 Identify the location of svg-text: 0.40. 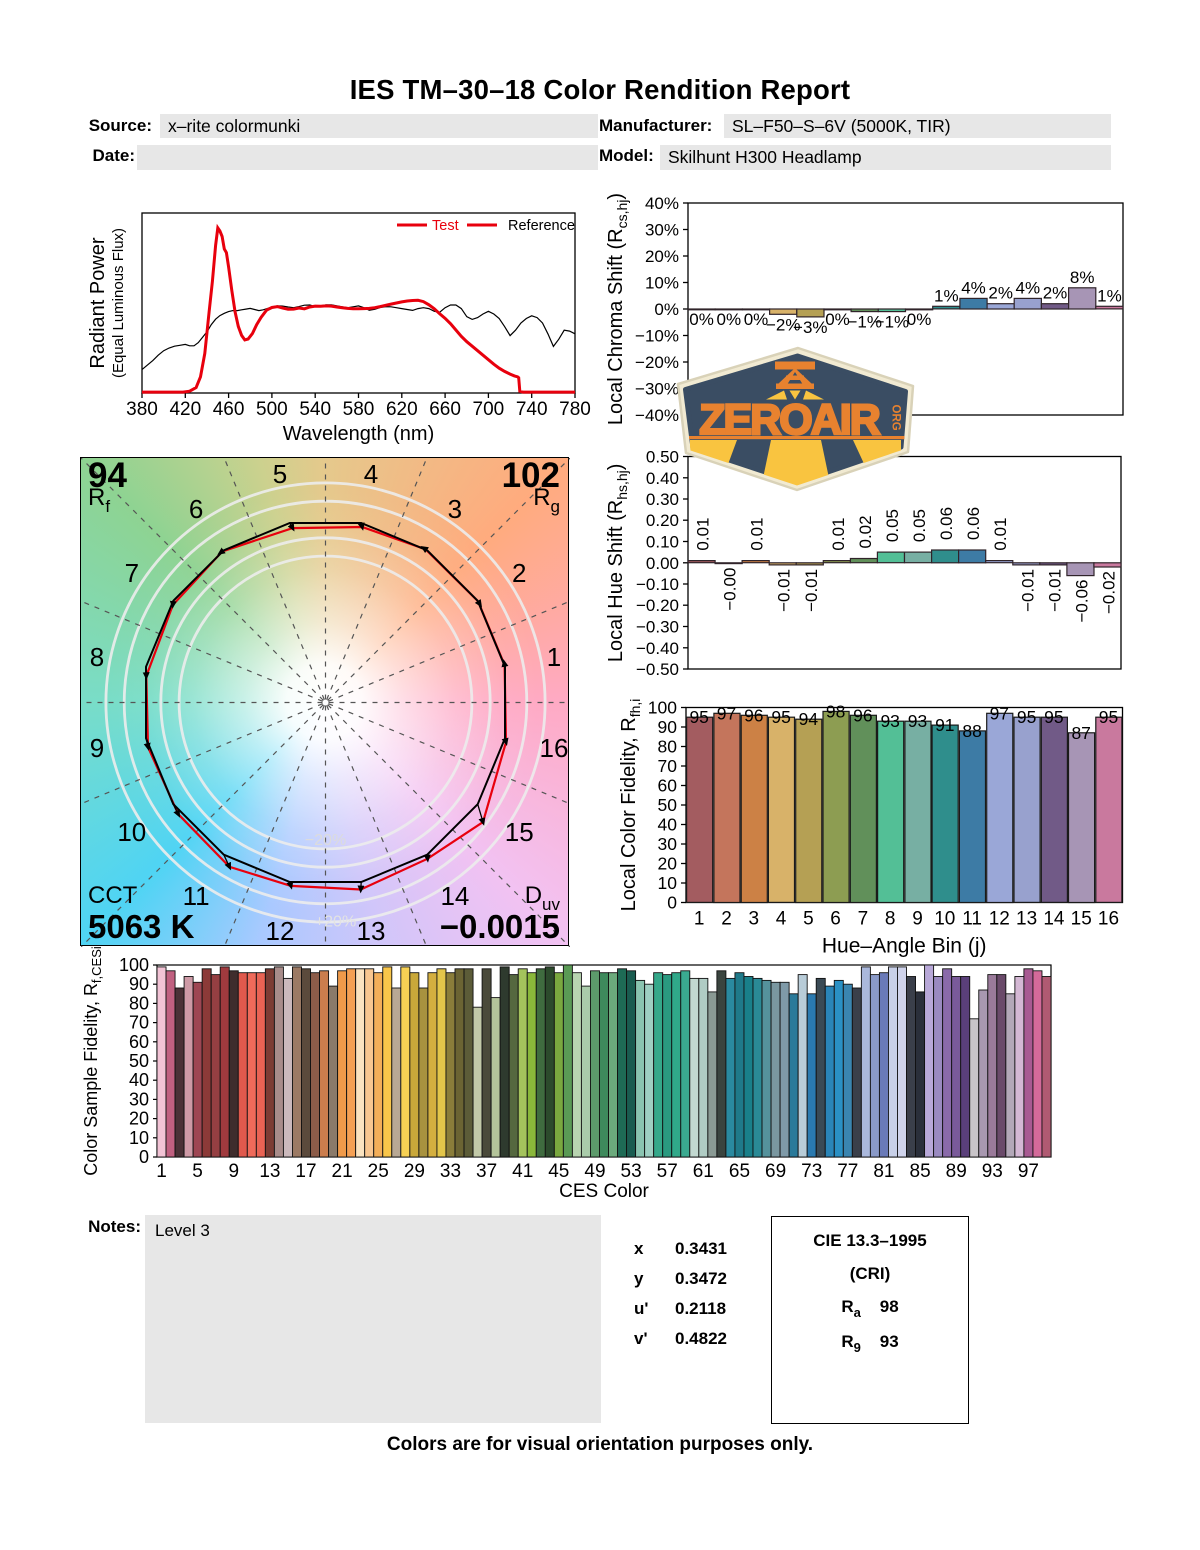
(662, 478).